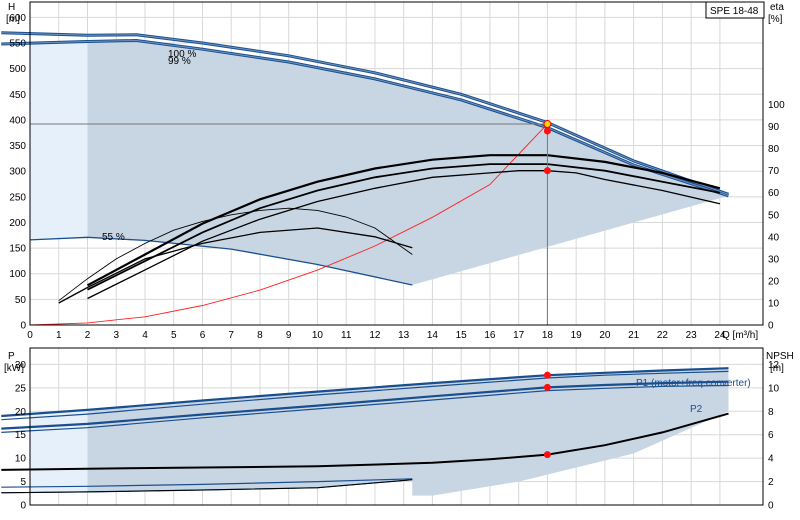  What do you see at coordinates (740, 335) in the screenshot?
I see `x-axis-label: Q [m³/h]` at bounding box center [740, 335].